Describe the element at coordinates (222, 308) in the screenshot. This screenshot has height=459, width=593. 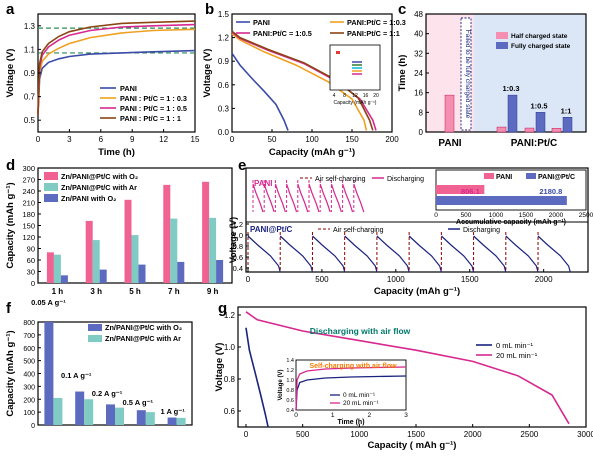
I see `panel-letter: g` at that location.